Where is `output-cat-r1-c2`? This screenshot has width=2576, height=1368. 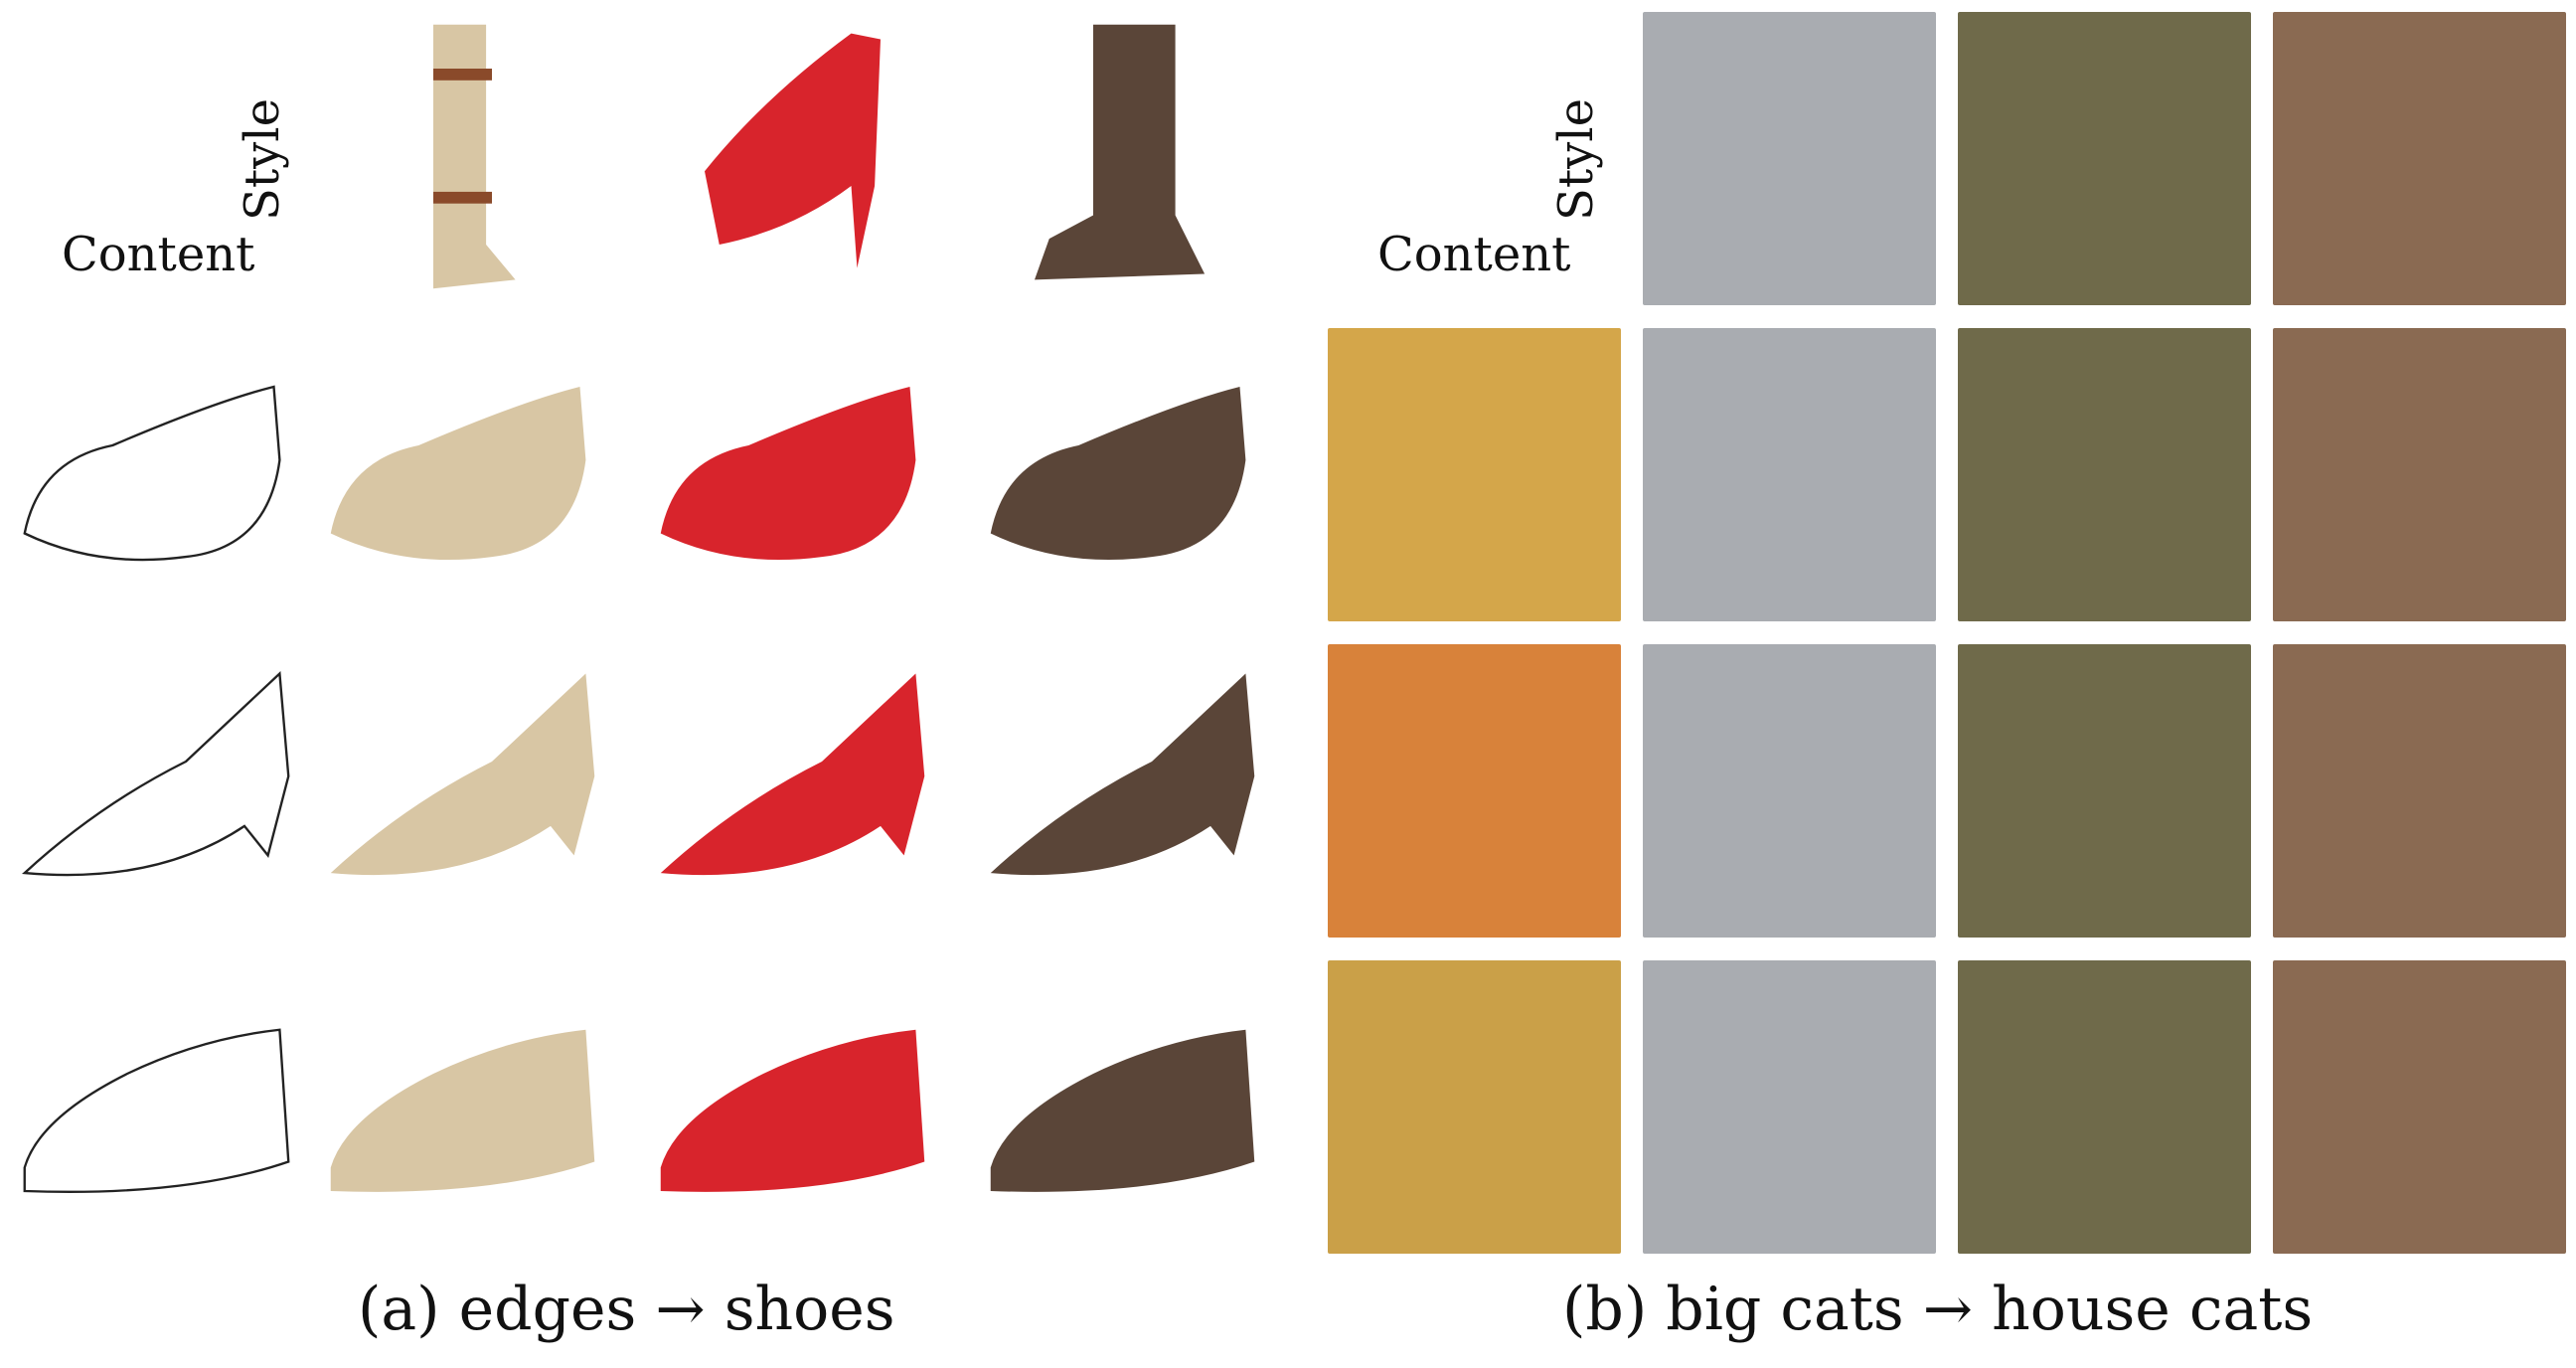 output-cat-r1-c2 is located at coordinates (2104, 474).